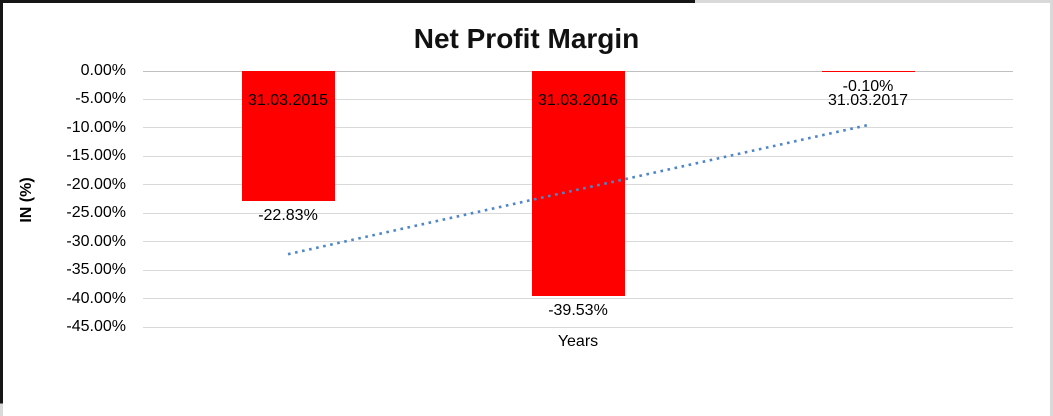 This screenshot has width=1053, height=416. I want to click on y-axis-tick-label: -20.00%, so click(96, 184).